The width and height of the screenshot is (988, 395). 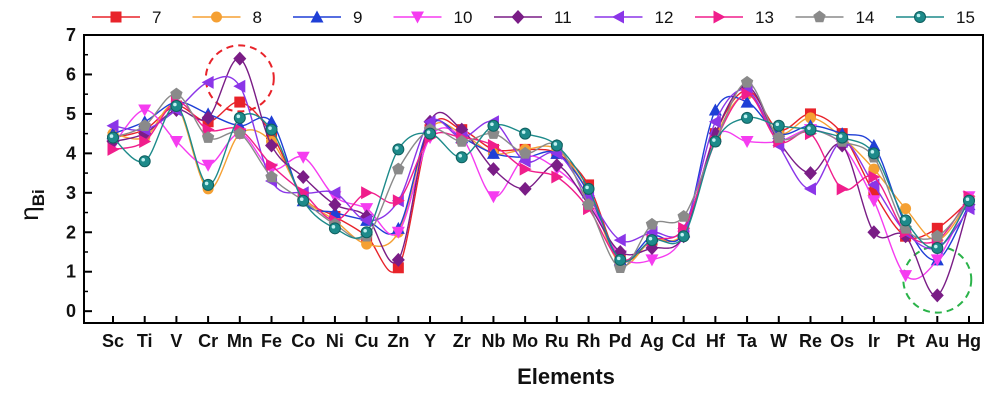 What do you see at coordinates (398, 168) in the screenshot?
I see `data-point-14-Zn` at bounding box center [398, 168].